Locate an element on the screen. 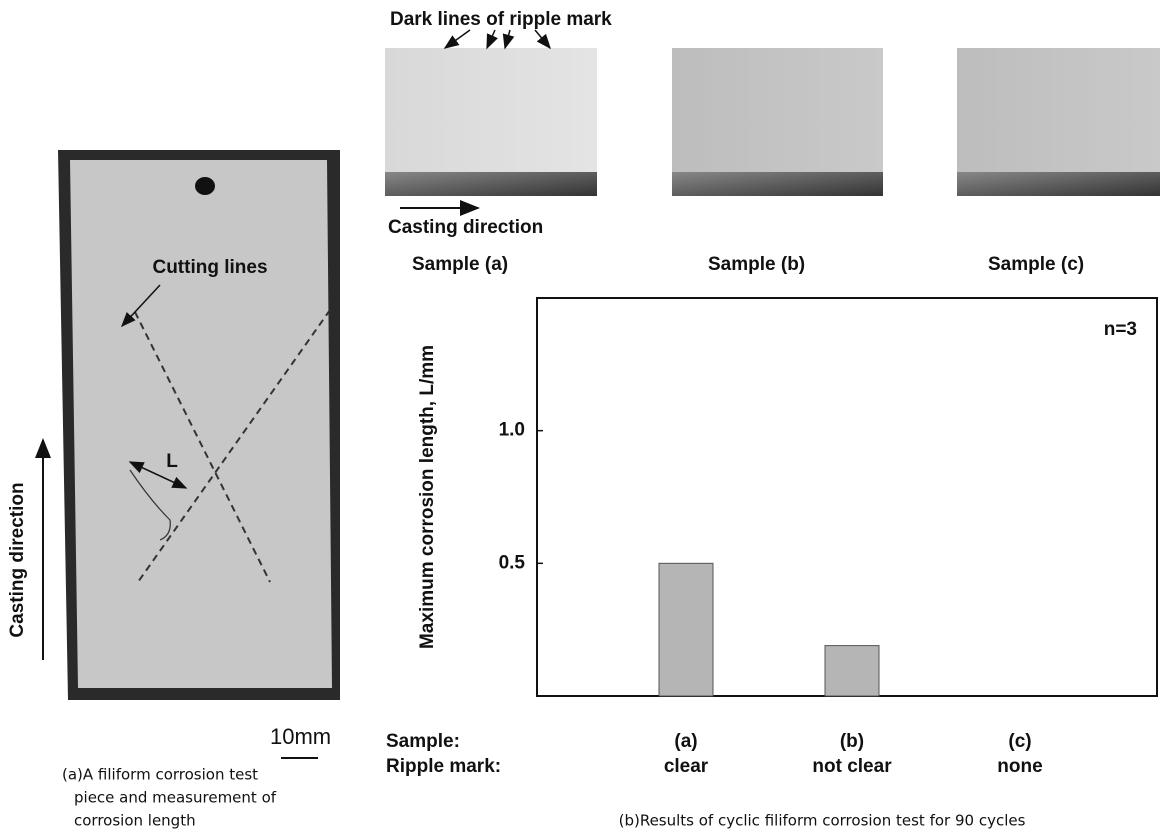 The width and height of the screenshot is (1160, 838). caption-line: corrosion length is located at coordinates (135, 821).